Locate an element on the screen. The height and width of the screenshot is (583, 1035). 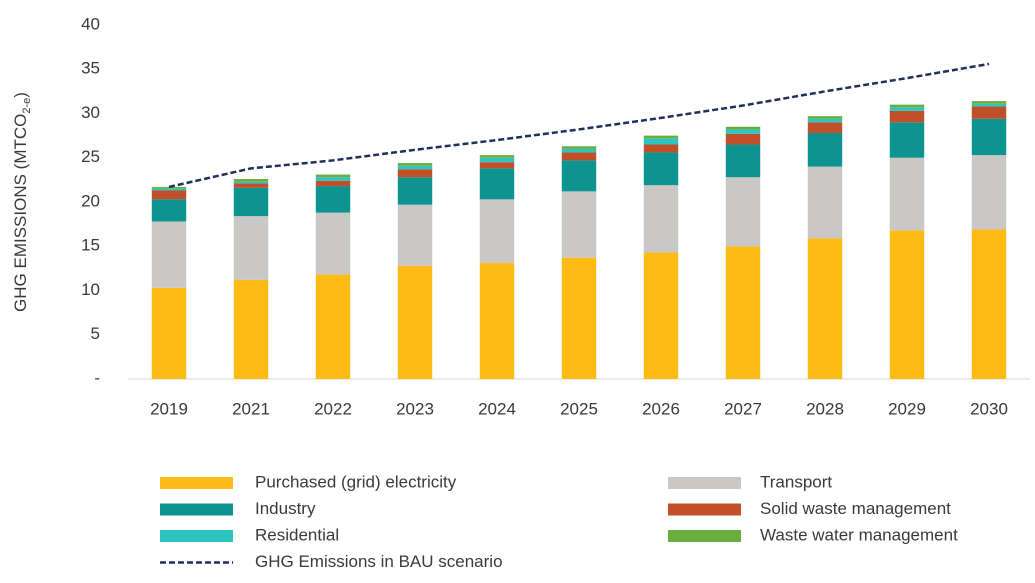
y-tick-label: 10 is located at coordinates (90, 289).